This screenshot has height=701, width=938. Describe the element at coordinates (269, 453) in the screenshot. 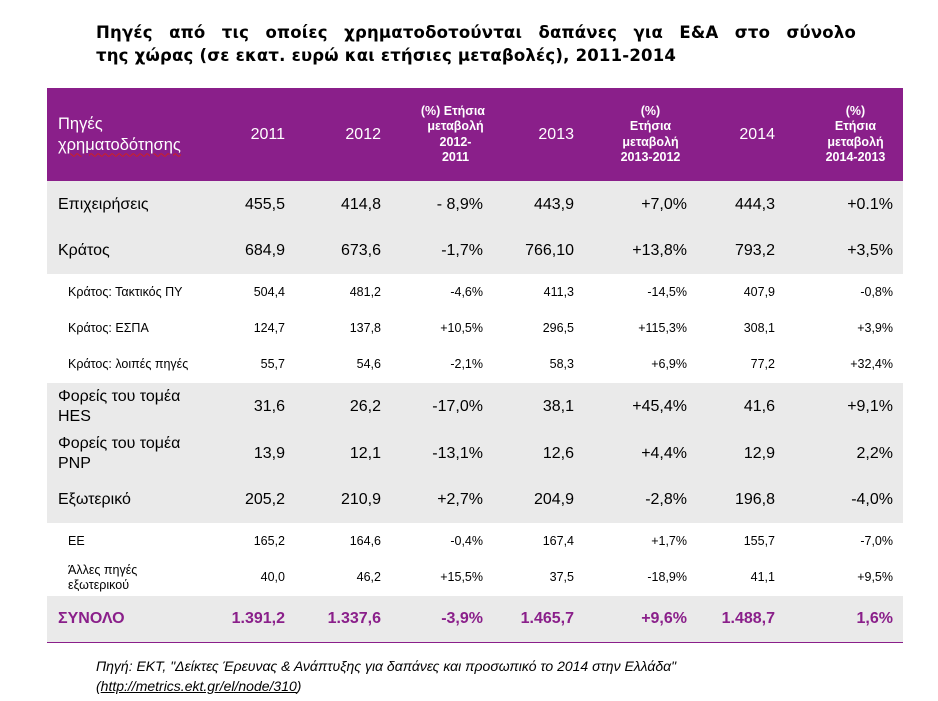

I see `cell-2011: 13,9` at that location.